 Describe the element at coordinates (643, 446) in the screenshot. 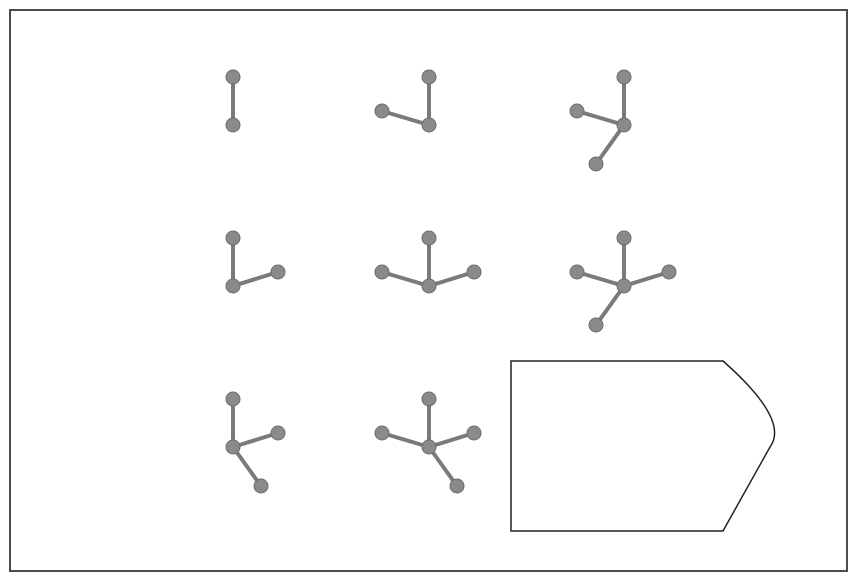

I see `missing-cell-placeholder` at that location.